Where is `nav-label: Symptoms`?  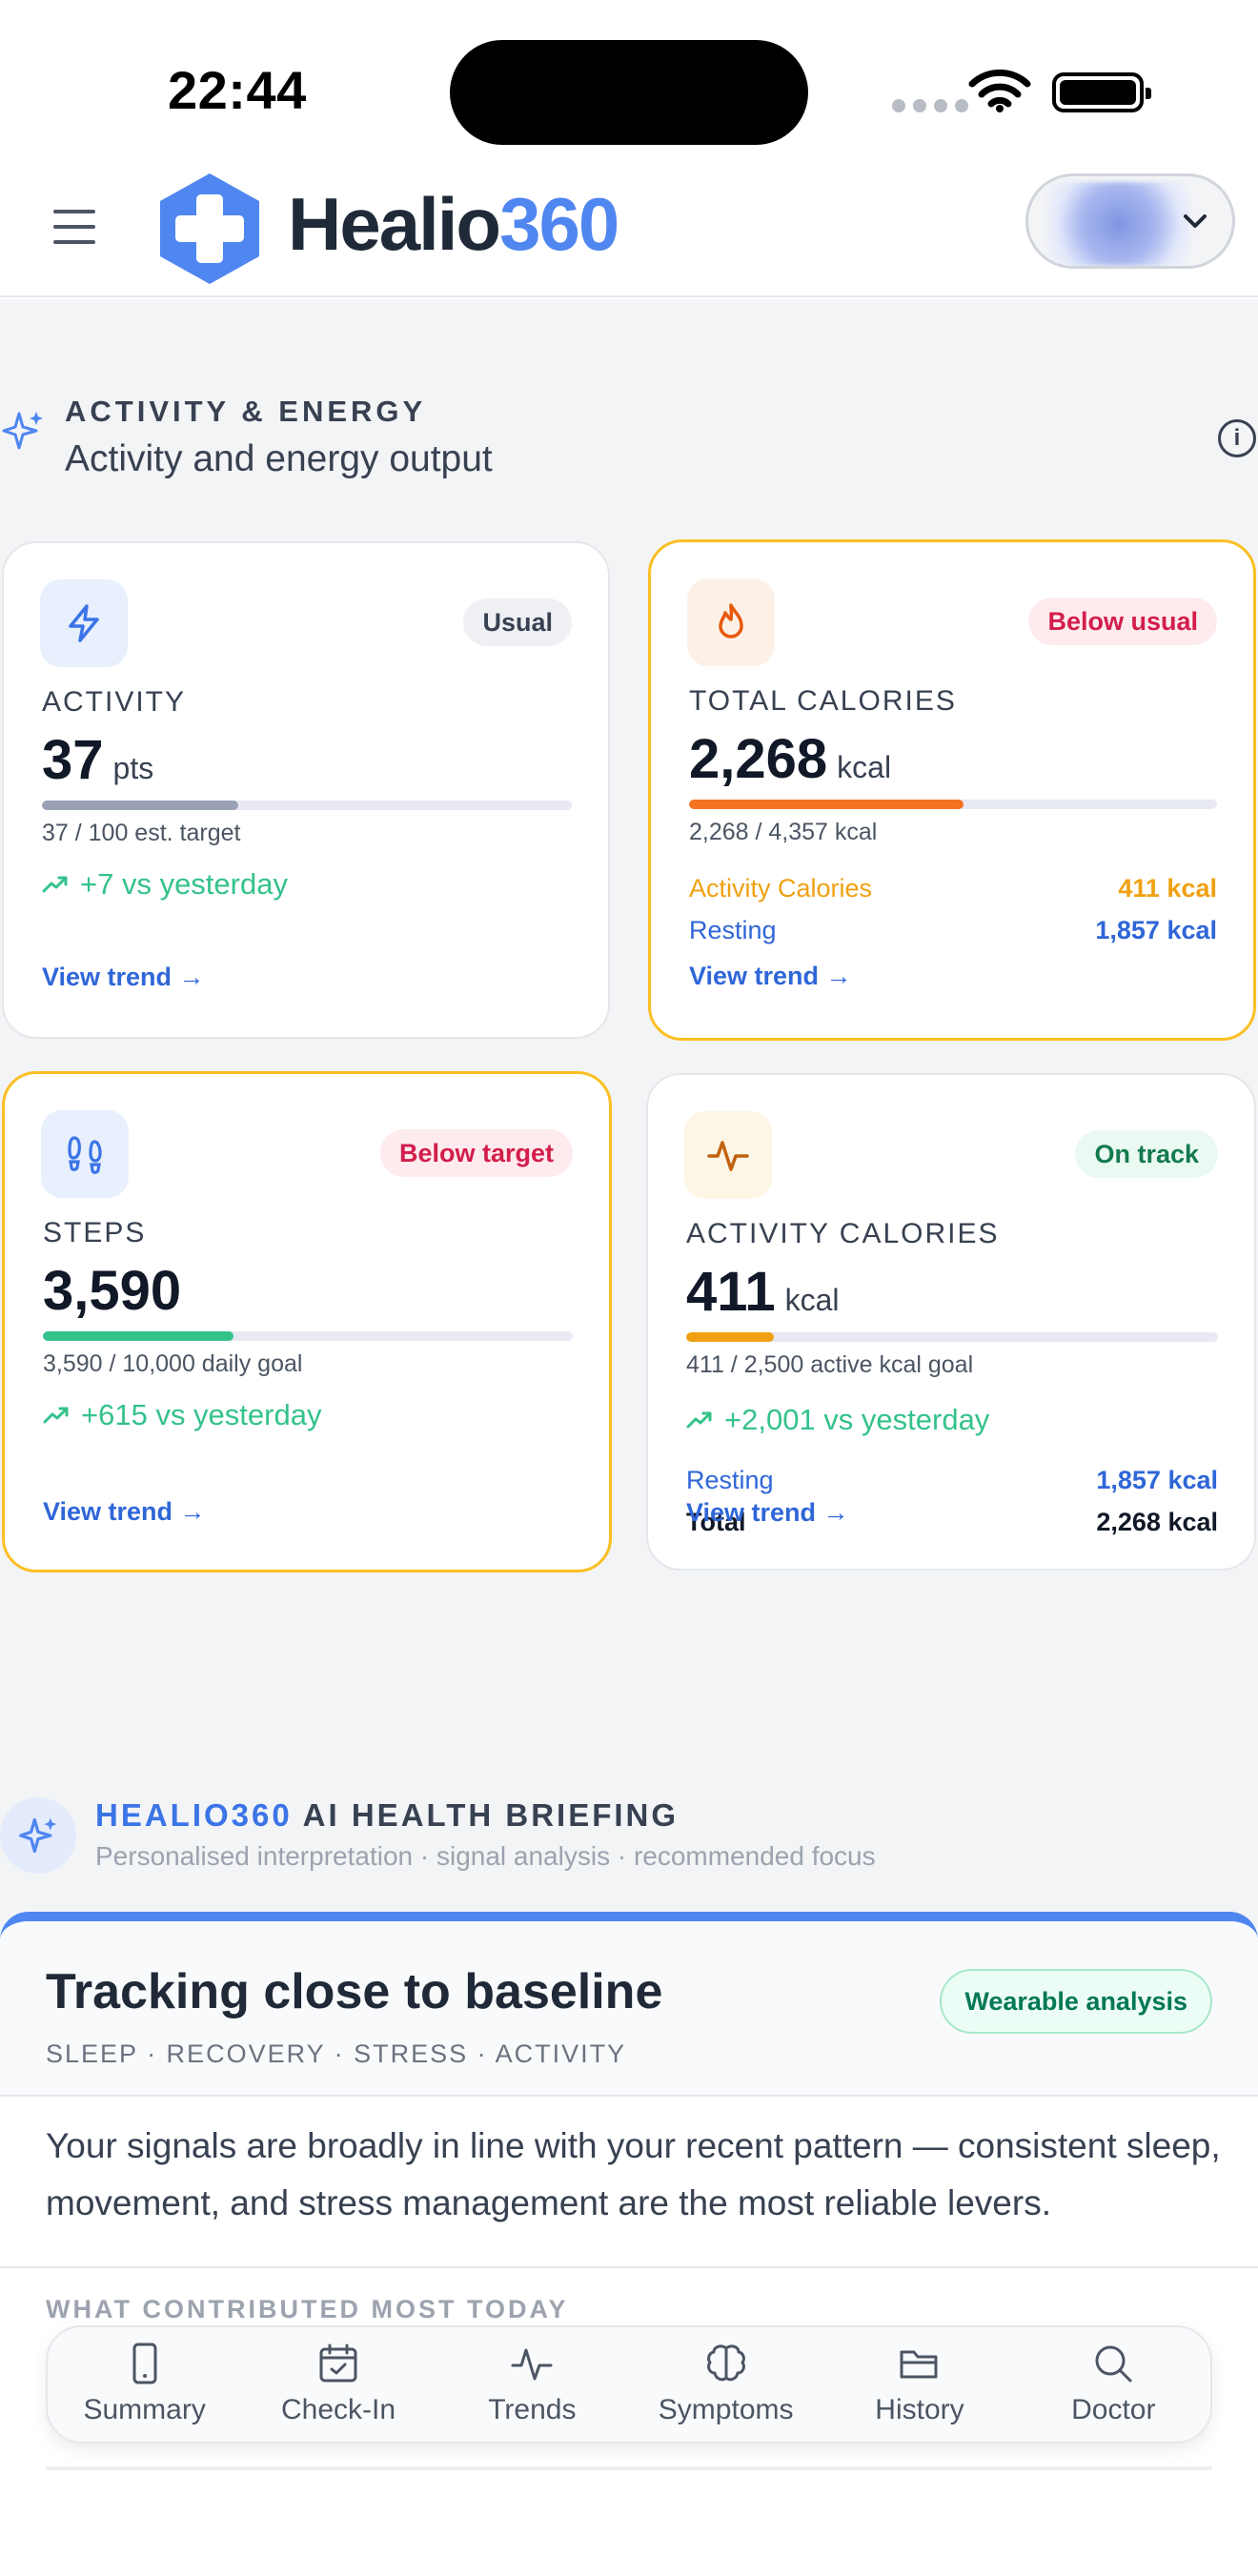 nav-label: Symptoms is located at coordinates (726, 2410).